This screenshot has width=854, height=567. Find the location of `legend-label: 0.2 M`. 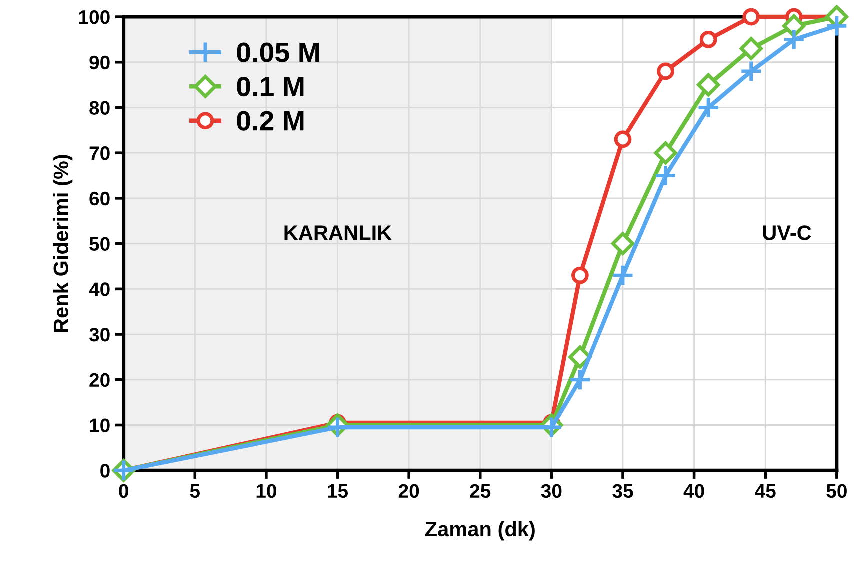

legend-label: 0.2 M is located at coordinates (270, 121).